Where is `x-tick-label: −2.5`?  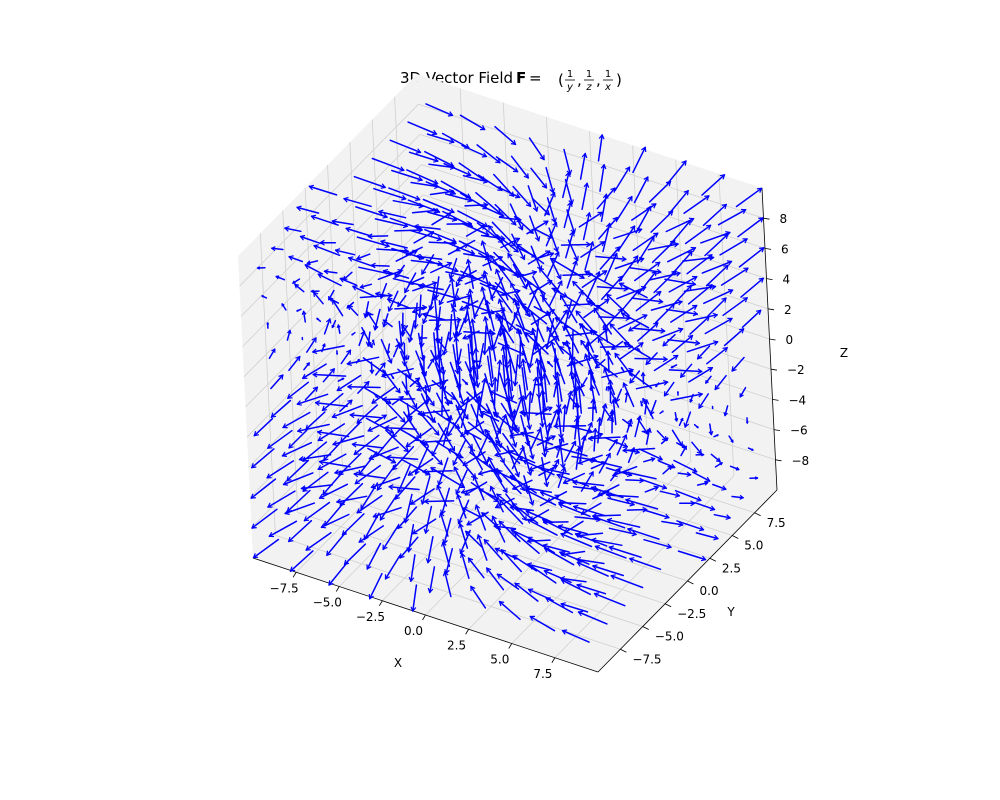
x-tick-label: −2.5 is located at coordinates (370, 617).